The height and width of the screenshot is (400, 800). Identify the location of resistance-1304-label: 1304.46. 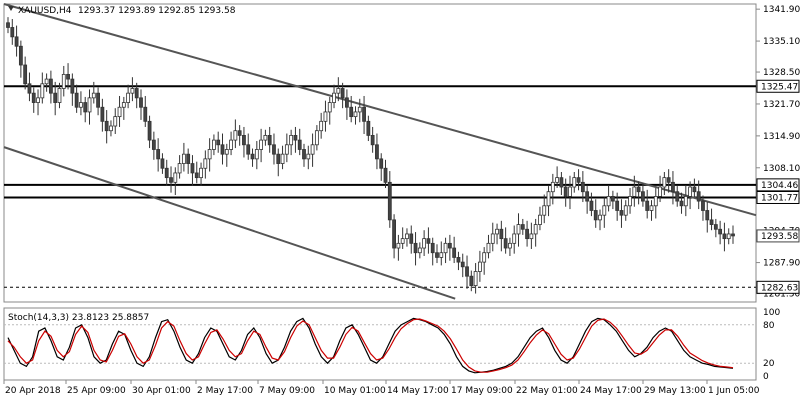
(779, 186).